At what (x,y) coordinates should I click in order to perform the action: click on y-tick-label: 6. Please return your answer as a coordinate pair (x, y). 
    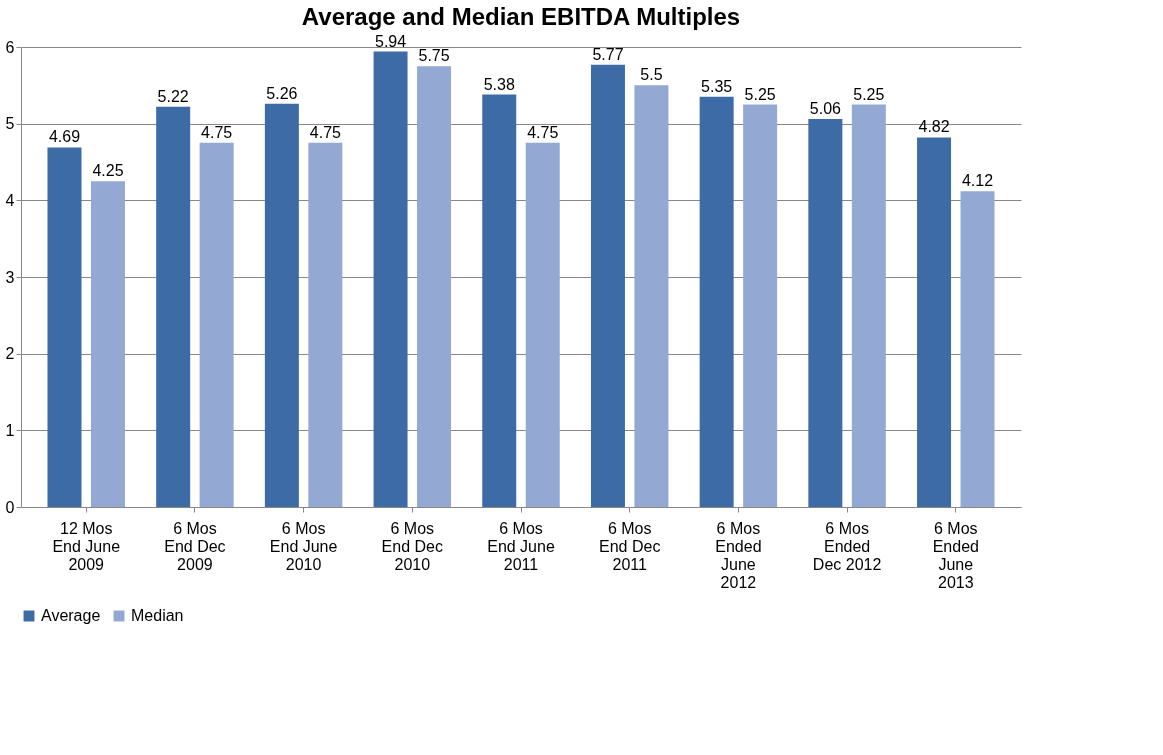
    Looking at the image, I should click on (10, 47).